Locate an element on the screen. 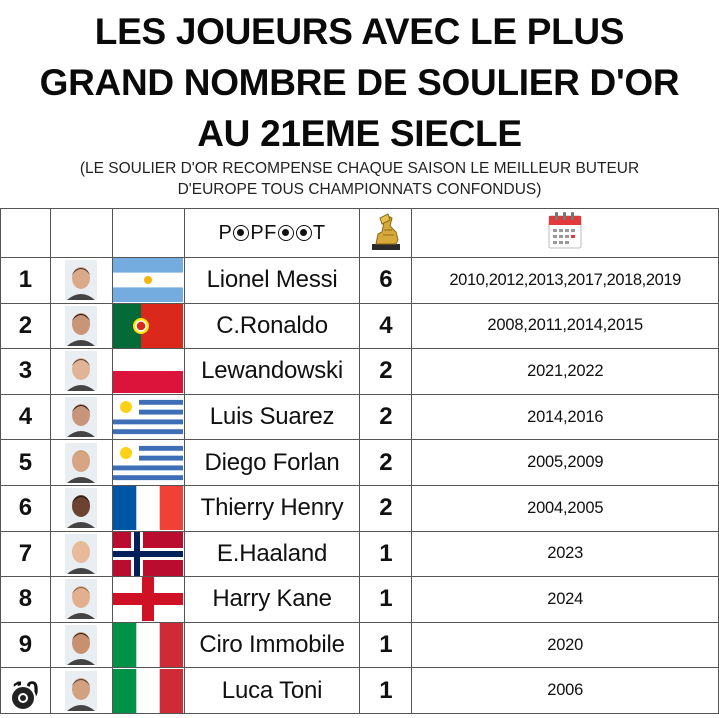 This screenshot has width=719, height=718. calendar-icon is located at coordinates (565, 229).